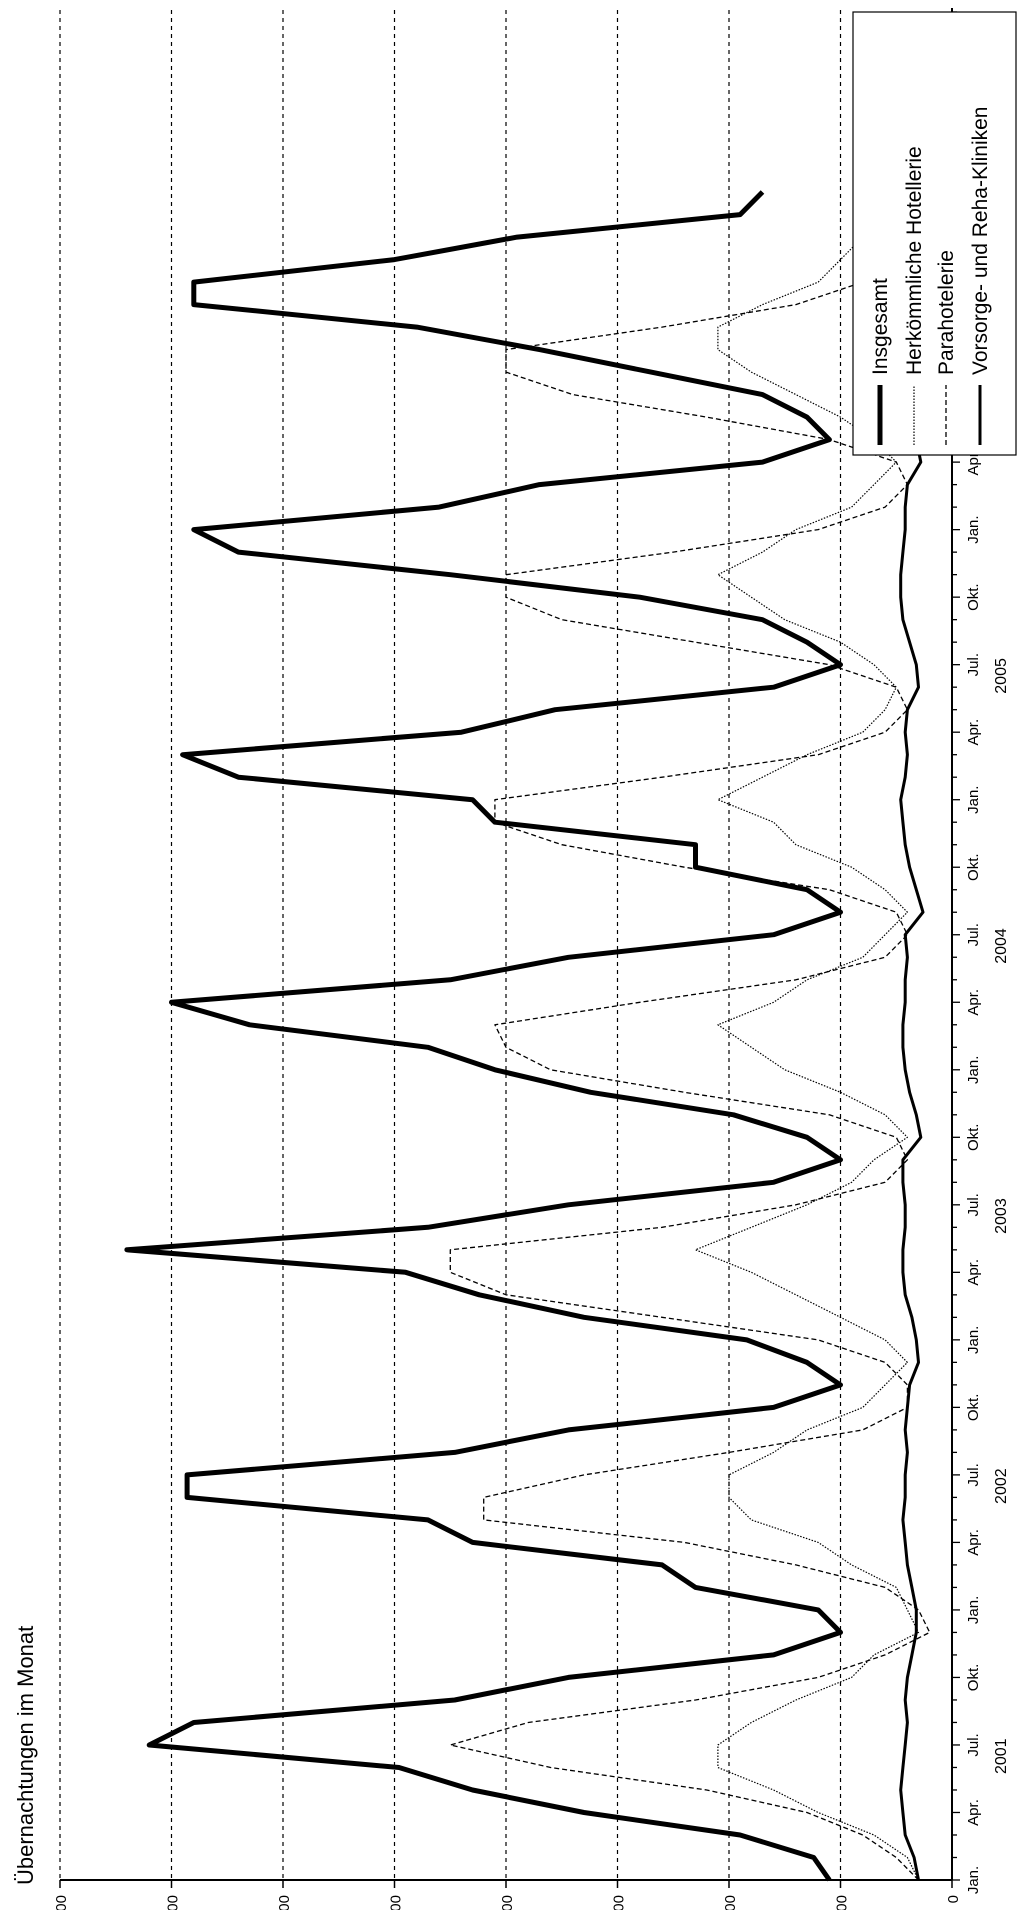 This screenshot has width=1032, height=1910. Describe the element at coordinates (842, 1902) in the screenshot. I see `value-tick-label: 500 000` at that location.